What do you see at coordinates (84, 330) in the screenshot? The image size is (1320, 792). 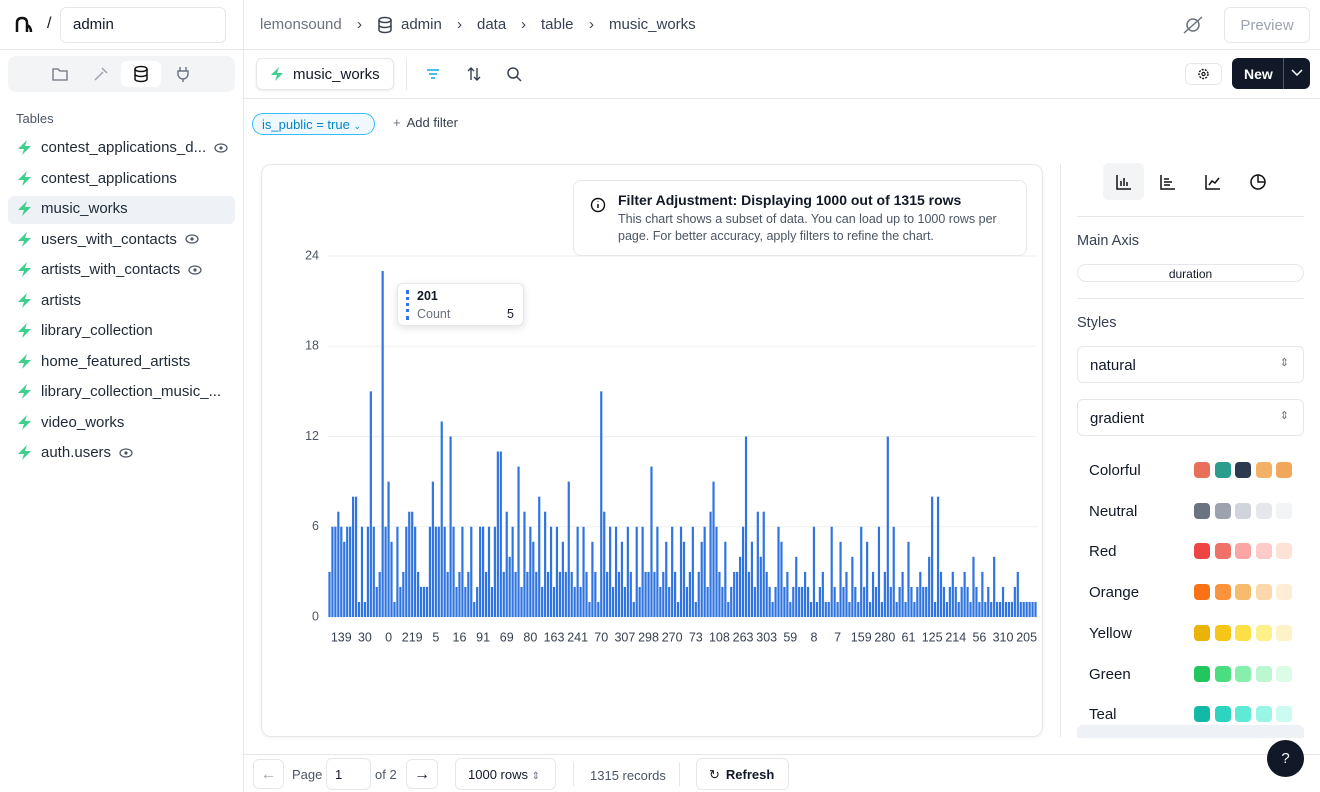 I see `table-item: library_collection` at bounding box center [84, 330].